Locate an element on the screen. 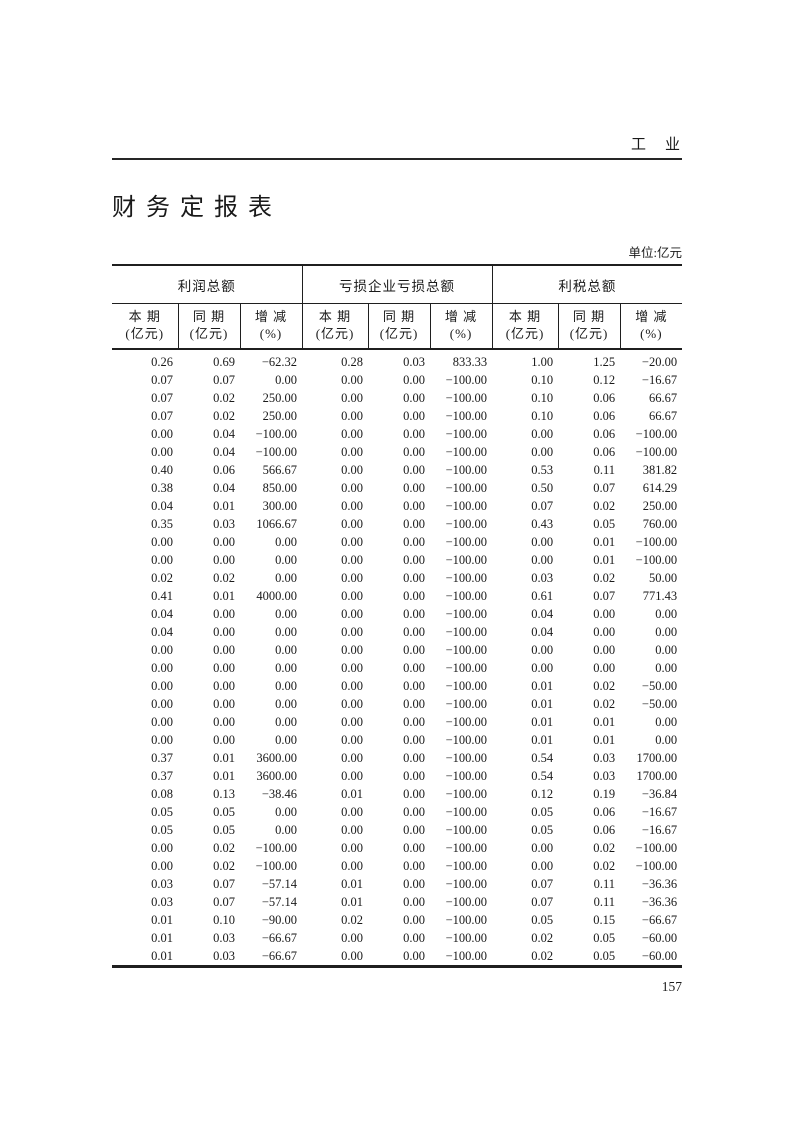 The width and height of the screenshot is (793, 1122). column-header-same-period-2: 同 期 (亿元) is located at coordinates (399, 326).